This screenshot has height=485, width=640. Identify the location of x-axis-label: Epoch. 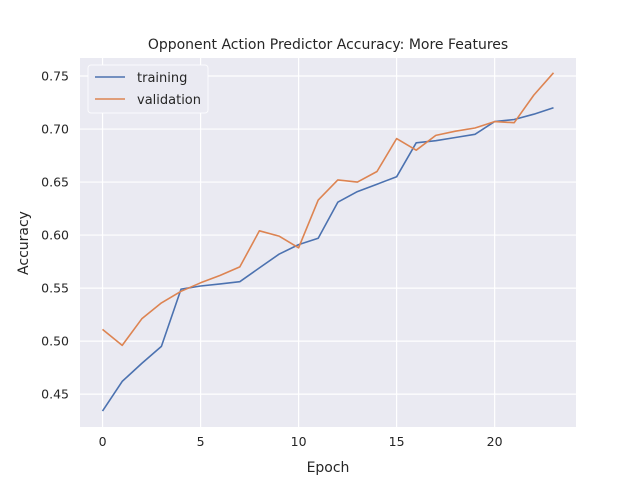
(328, 468).